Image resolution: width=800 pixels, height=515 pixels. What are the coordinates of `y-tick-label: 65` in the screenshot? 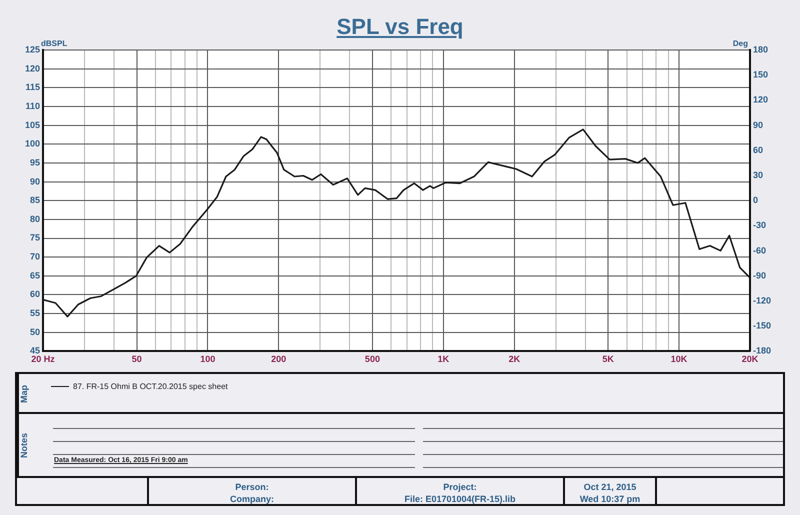 It's located at (35, 275).